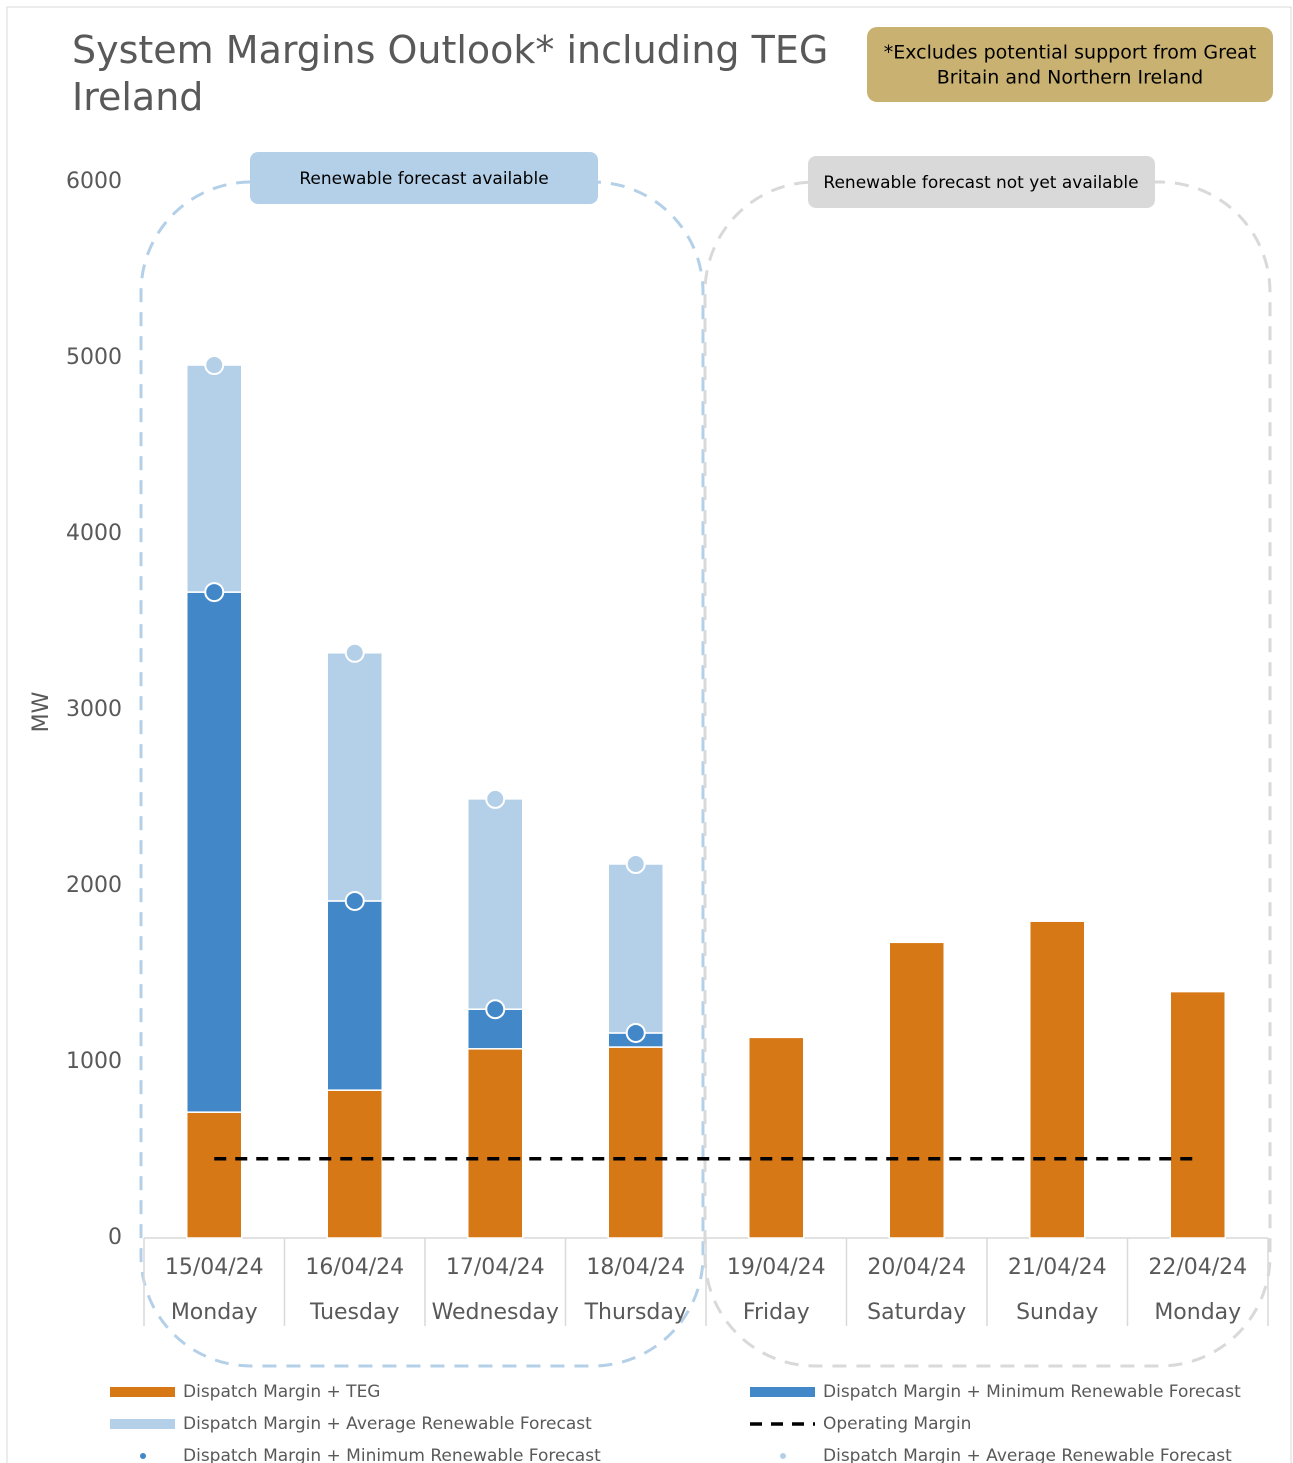  What do you see at coordinates (1057, 1267) in the screenshot?
I see `x-tick-label: 21/04/24` at bounding box center [1057, 1267].